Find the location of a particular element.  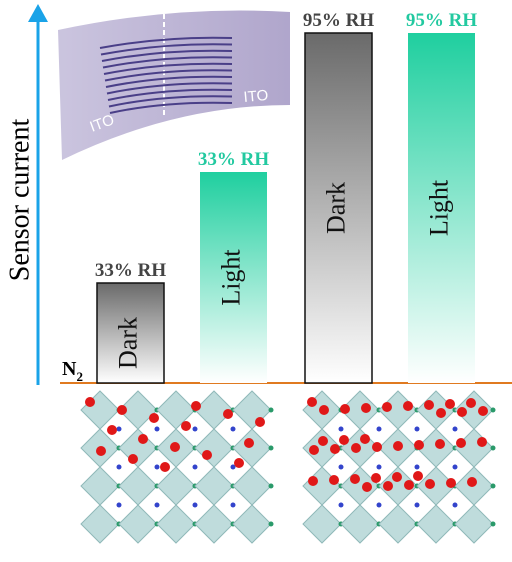

axis-label: Sensor current is located at coordinates (19, 200).